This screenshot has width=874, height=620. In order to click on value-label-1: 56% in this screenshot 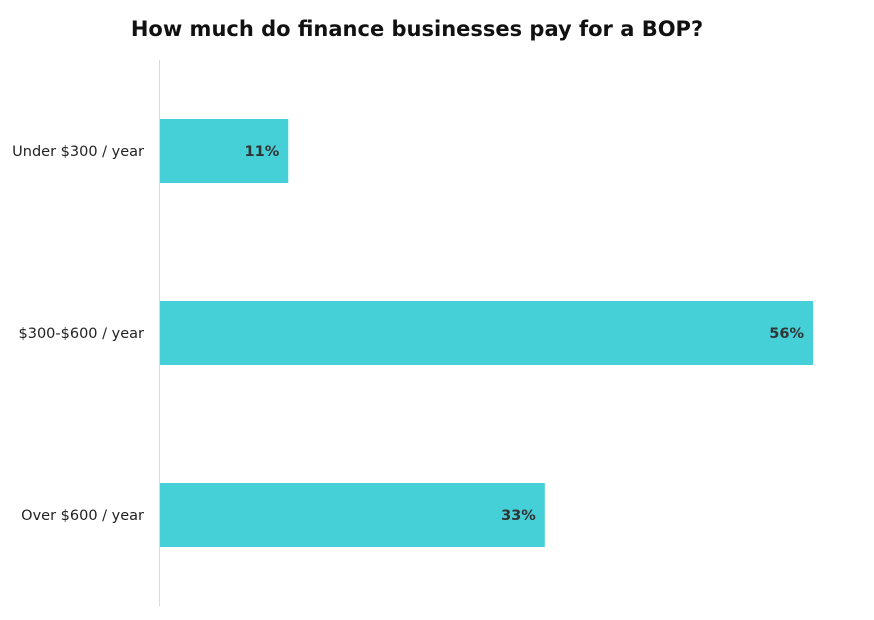, I will do `click(786, 334)`.